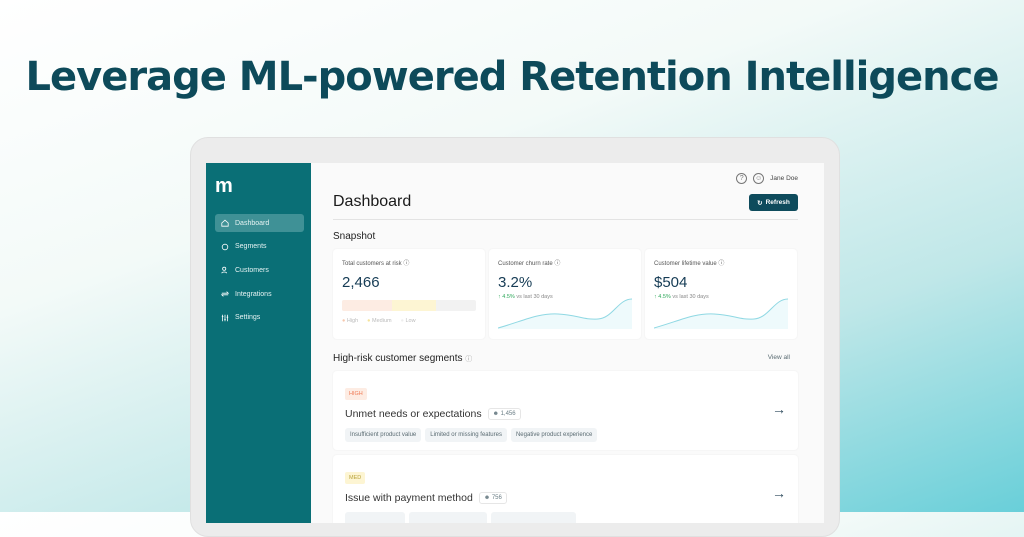 The width and height of the screenshot is (1024, 537). What do you see at coordinates (372, 201) in the screenshot?
I see `page-title: Dashboard` at bounding box center [372, 201].